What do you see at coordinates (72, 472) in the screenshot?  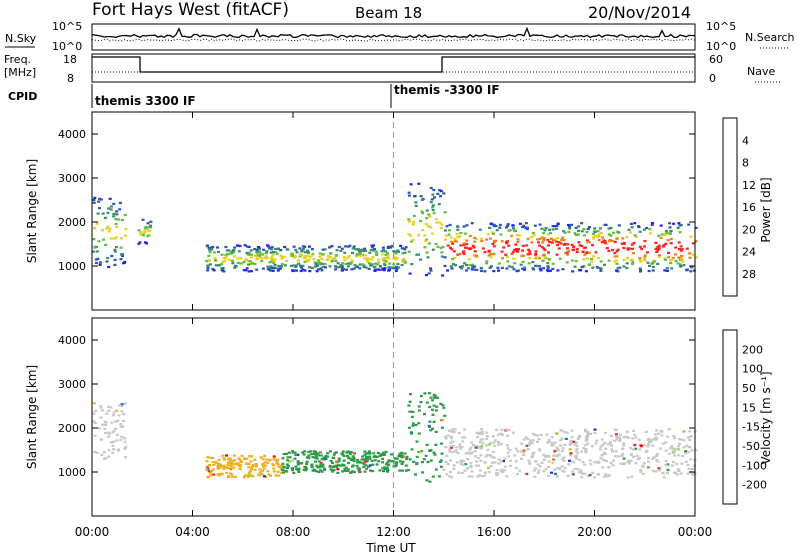 I see `y-tick-label: 1000` at bounding box center [72, 472].